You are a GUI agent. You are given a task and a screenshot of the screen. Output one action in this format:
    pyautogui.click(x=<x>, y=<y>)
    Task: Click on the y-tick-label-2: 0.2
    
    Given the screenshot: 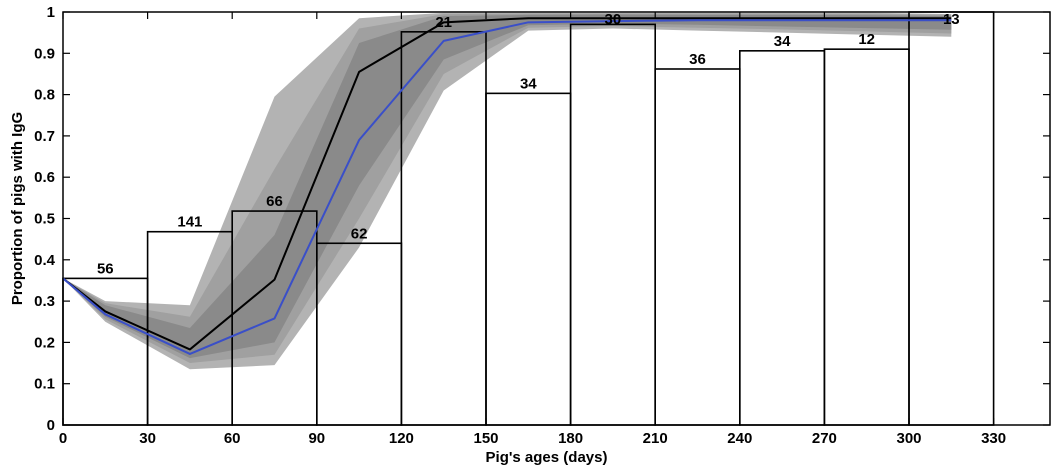 What is the action you would take?
    pyautogui.click(x=44, y=342)
    